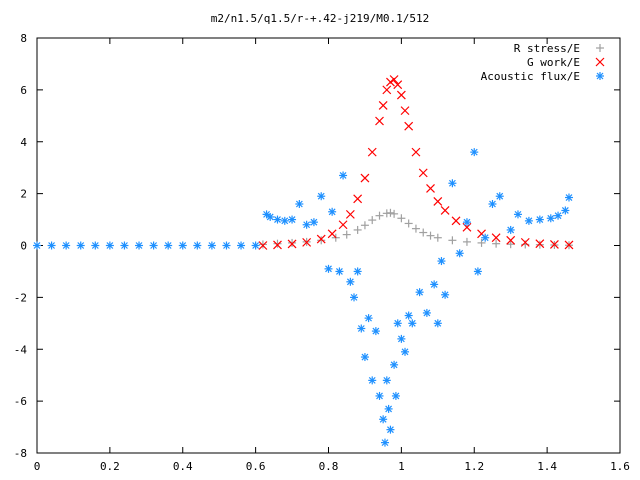 The image size is (640, 480). What do you see at coordinates (183, 466) in the screenshot?
I see `x-tick-label: 0.4` at bounding box center [183, 466].